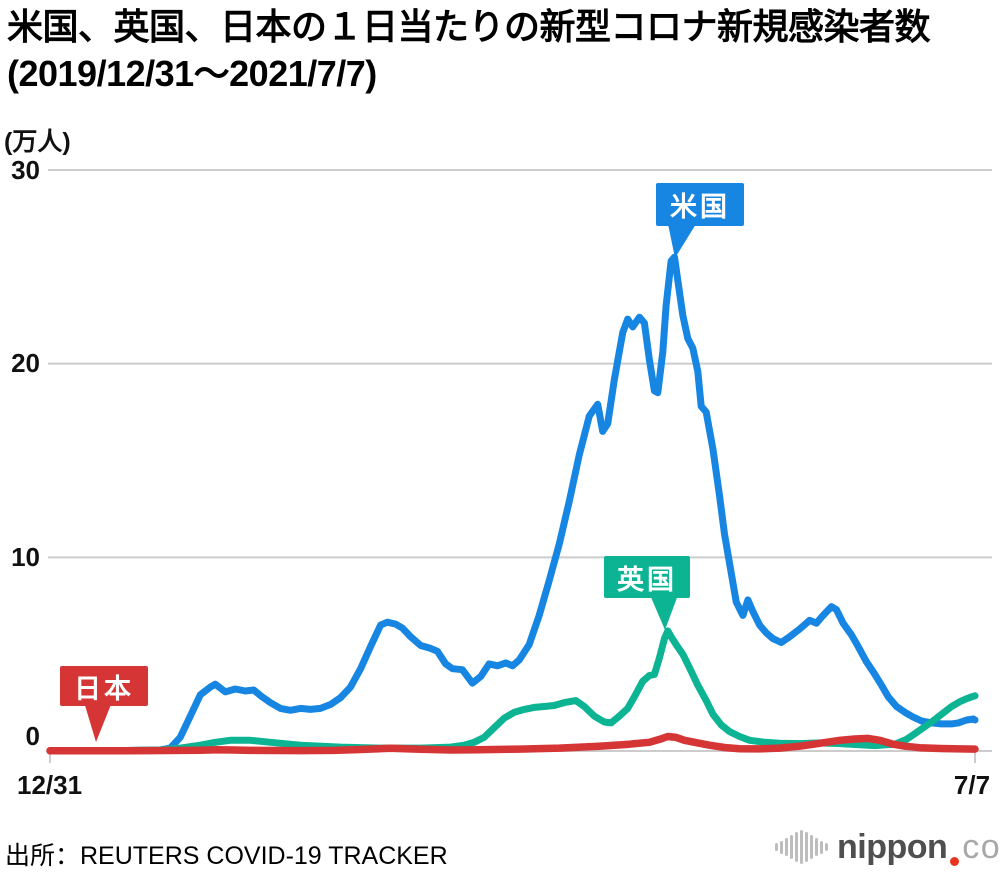  Describe the element at coordinates (892, 846) in the screenshot. I see `logo-text-nippon: nippon` at that location.